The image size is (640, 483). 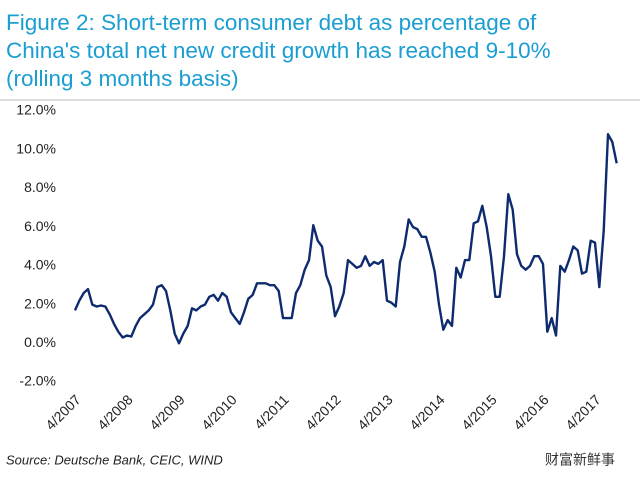 I want to click on y-tick-label: 12.0%, so click(x=36, y=110).